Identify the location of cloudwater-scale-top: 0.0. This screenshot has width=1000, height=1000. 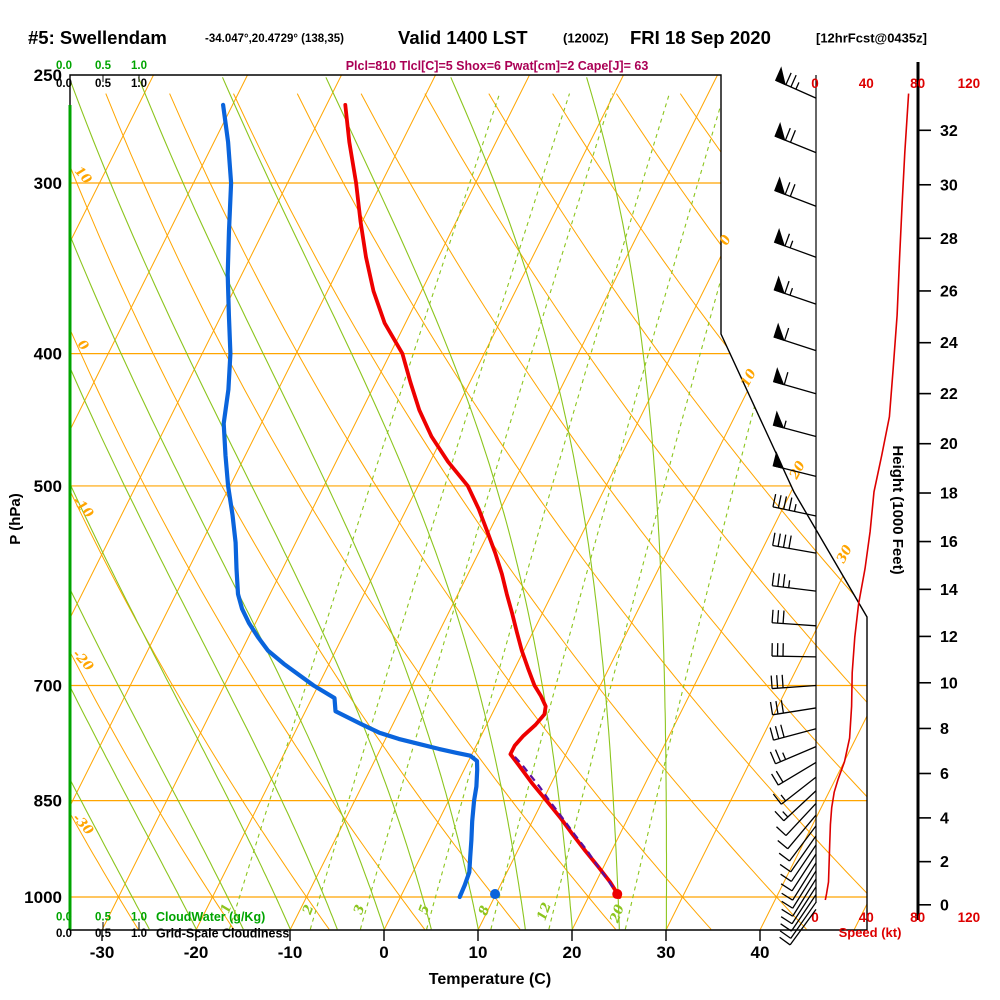
(64, 66).